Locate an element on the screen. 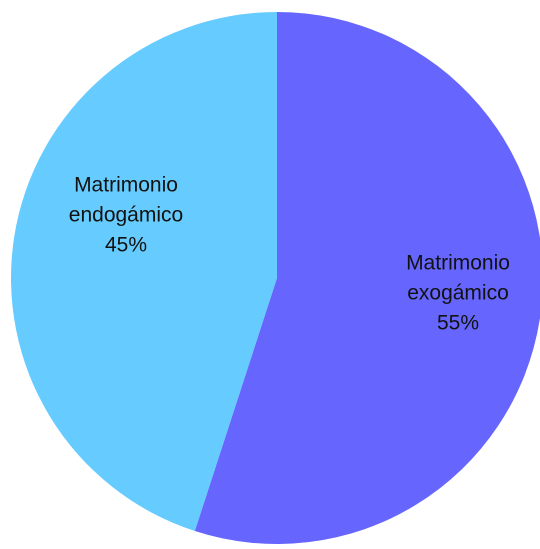 This screenshot has height=549, width=540. slice-name-label: endogámico is located at coordinates (126, 215).